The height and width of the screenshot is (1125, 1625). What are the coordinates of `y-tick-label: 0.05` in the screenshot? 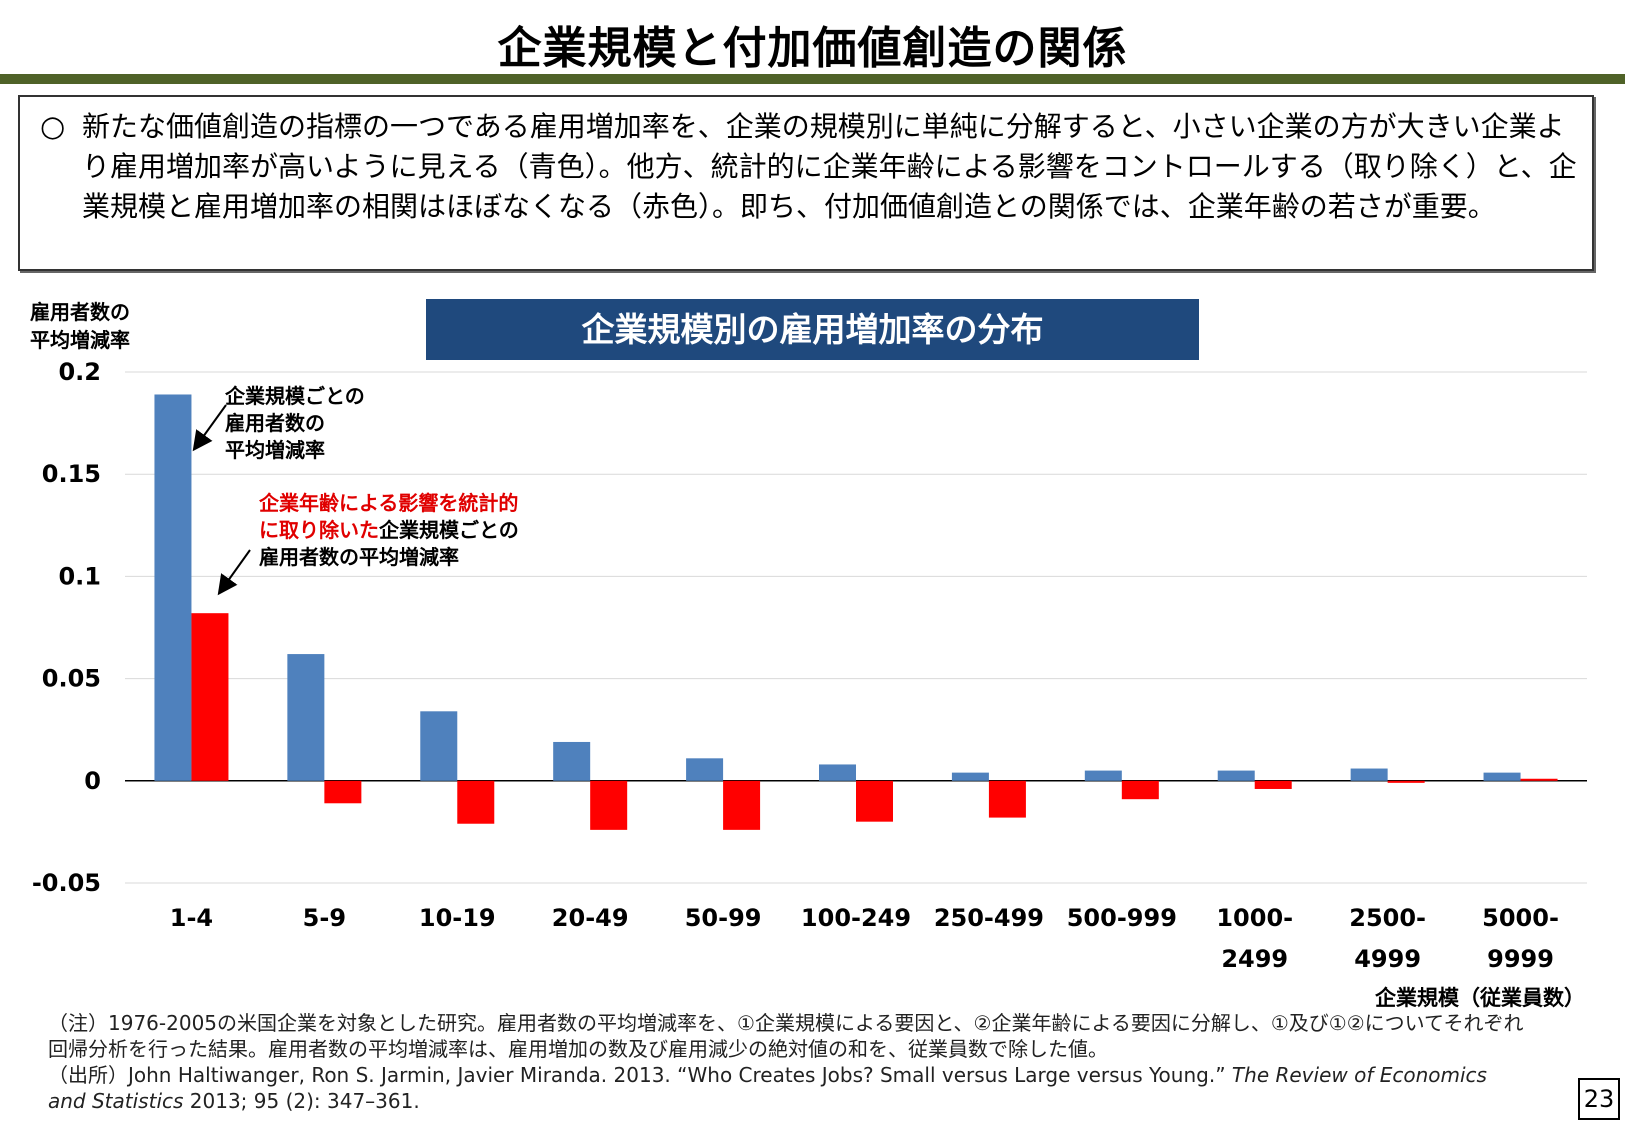 It's located at (71, 679).